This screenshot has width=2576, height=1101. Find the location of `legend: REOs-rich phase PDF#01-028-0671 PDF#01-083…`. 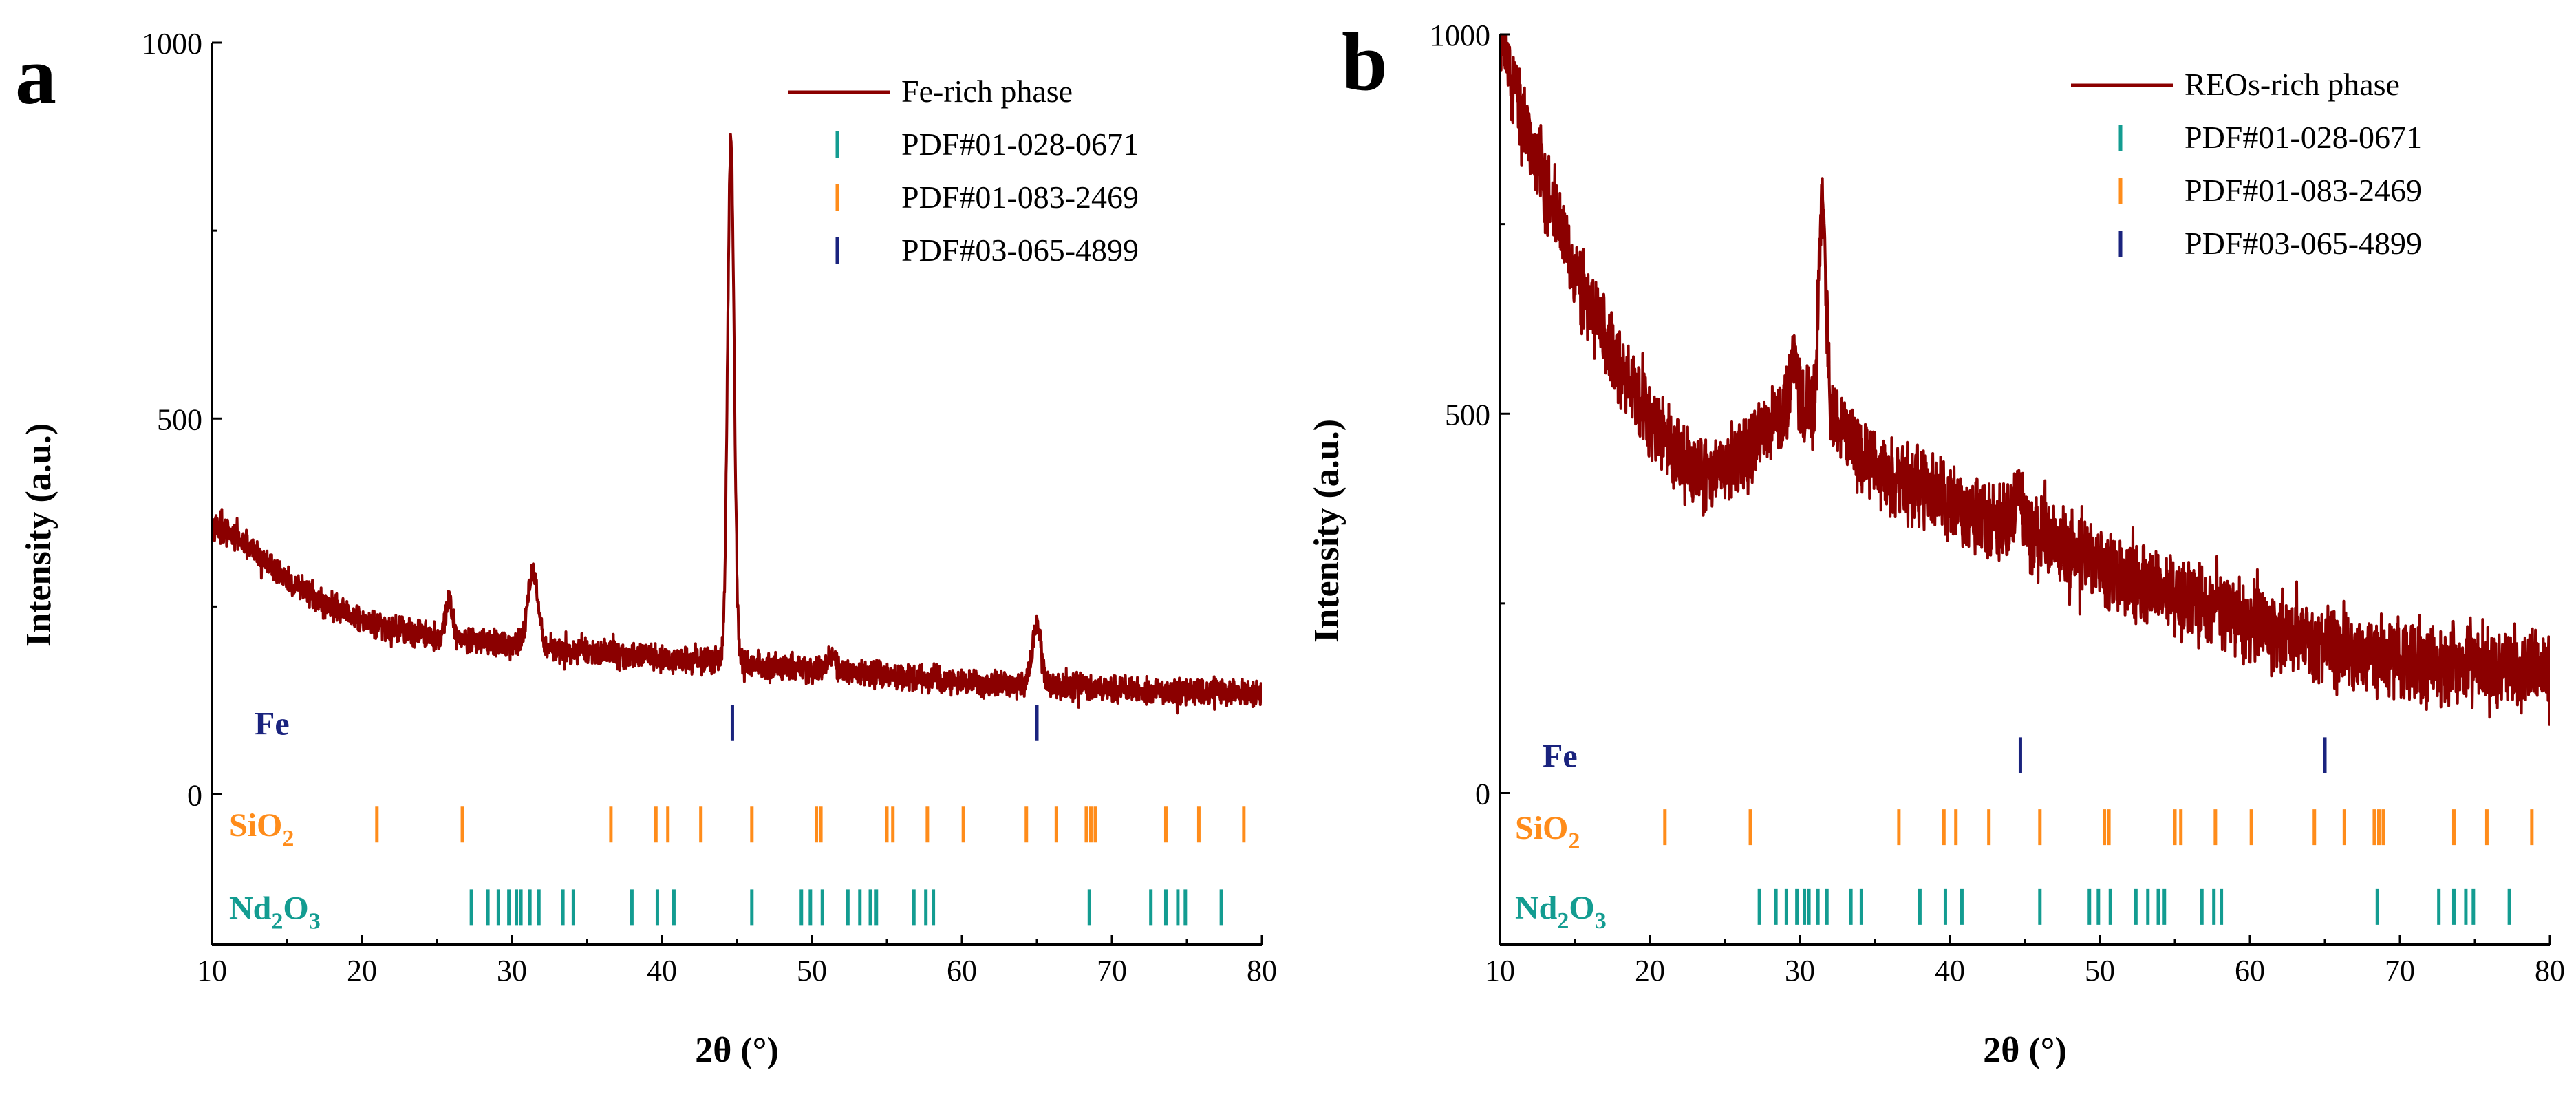

legend: REOs-rich phase PDF#01-028-0671 PDF#01-083… is located at coordinates (2246, 164).